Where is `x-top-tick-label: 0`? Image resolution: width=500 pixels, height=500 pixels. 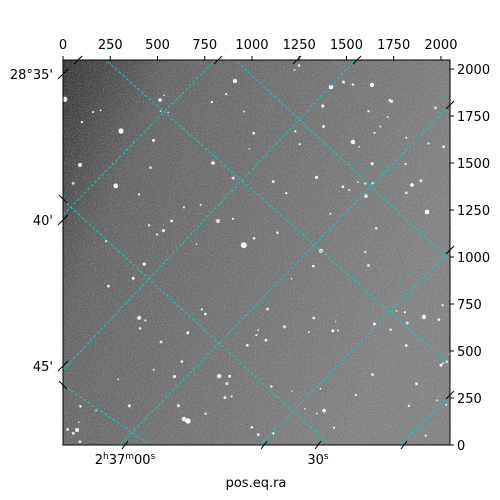
x-top-tick-label: 0 is located at coordinates (63, 45).